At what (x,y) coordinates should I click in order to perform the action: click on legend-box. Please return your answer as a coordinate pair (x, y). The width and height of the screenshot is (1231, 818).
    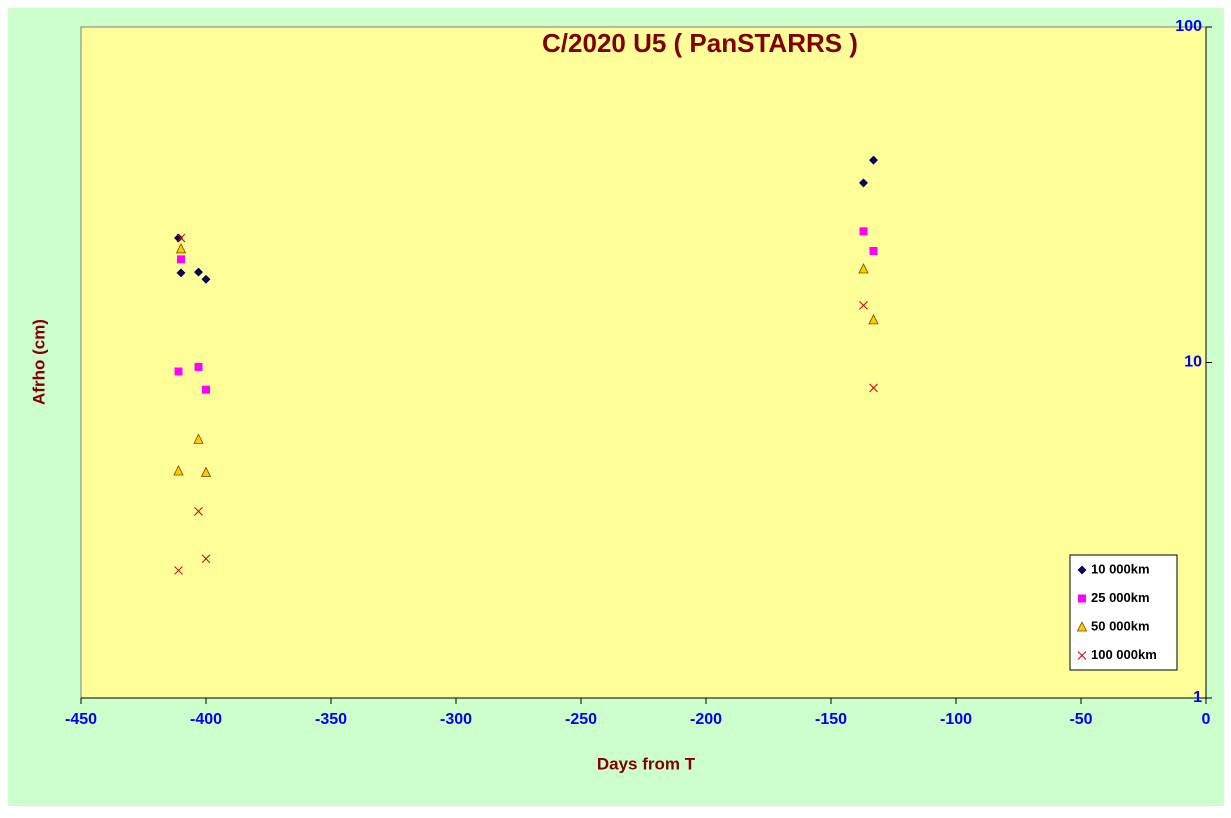
    Looking at the image, I should click on (1123, 612).